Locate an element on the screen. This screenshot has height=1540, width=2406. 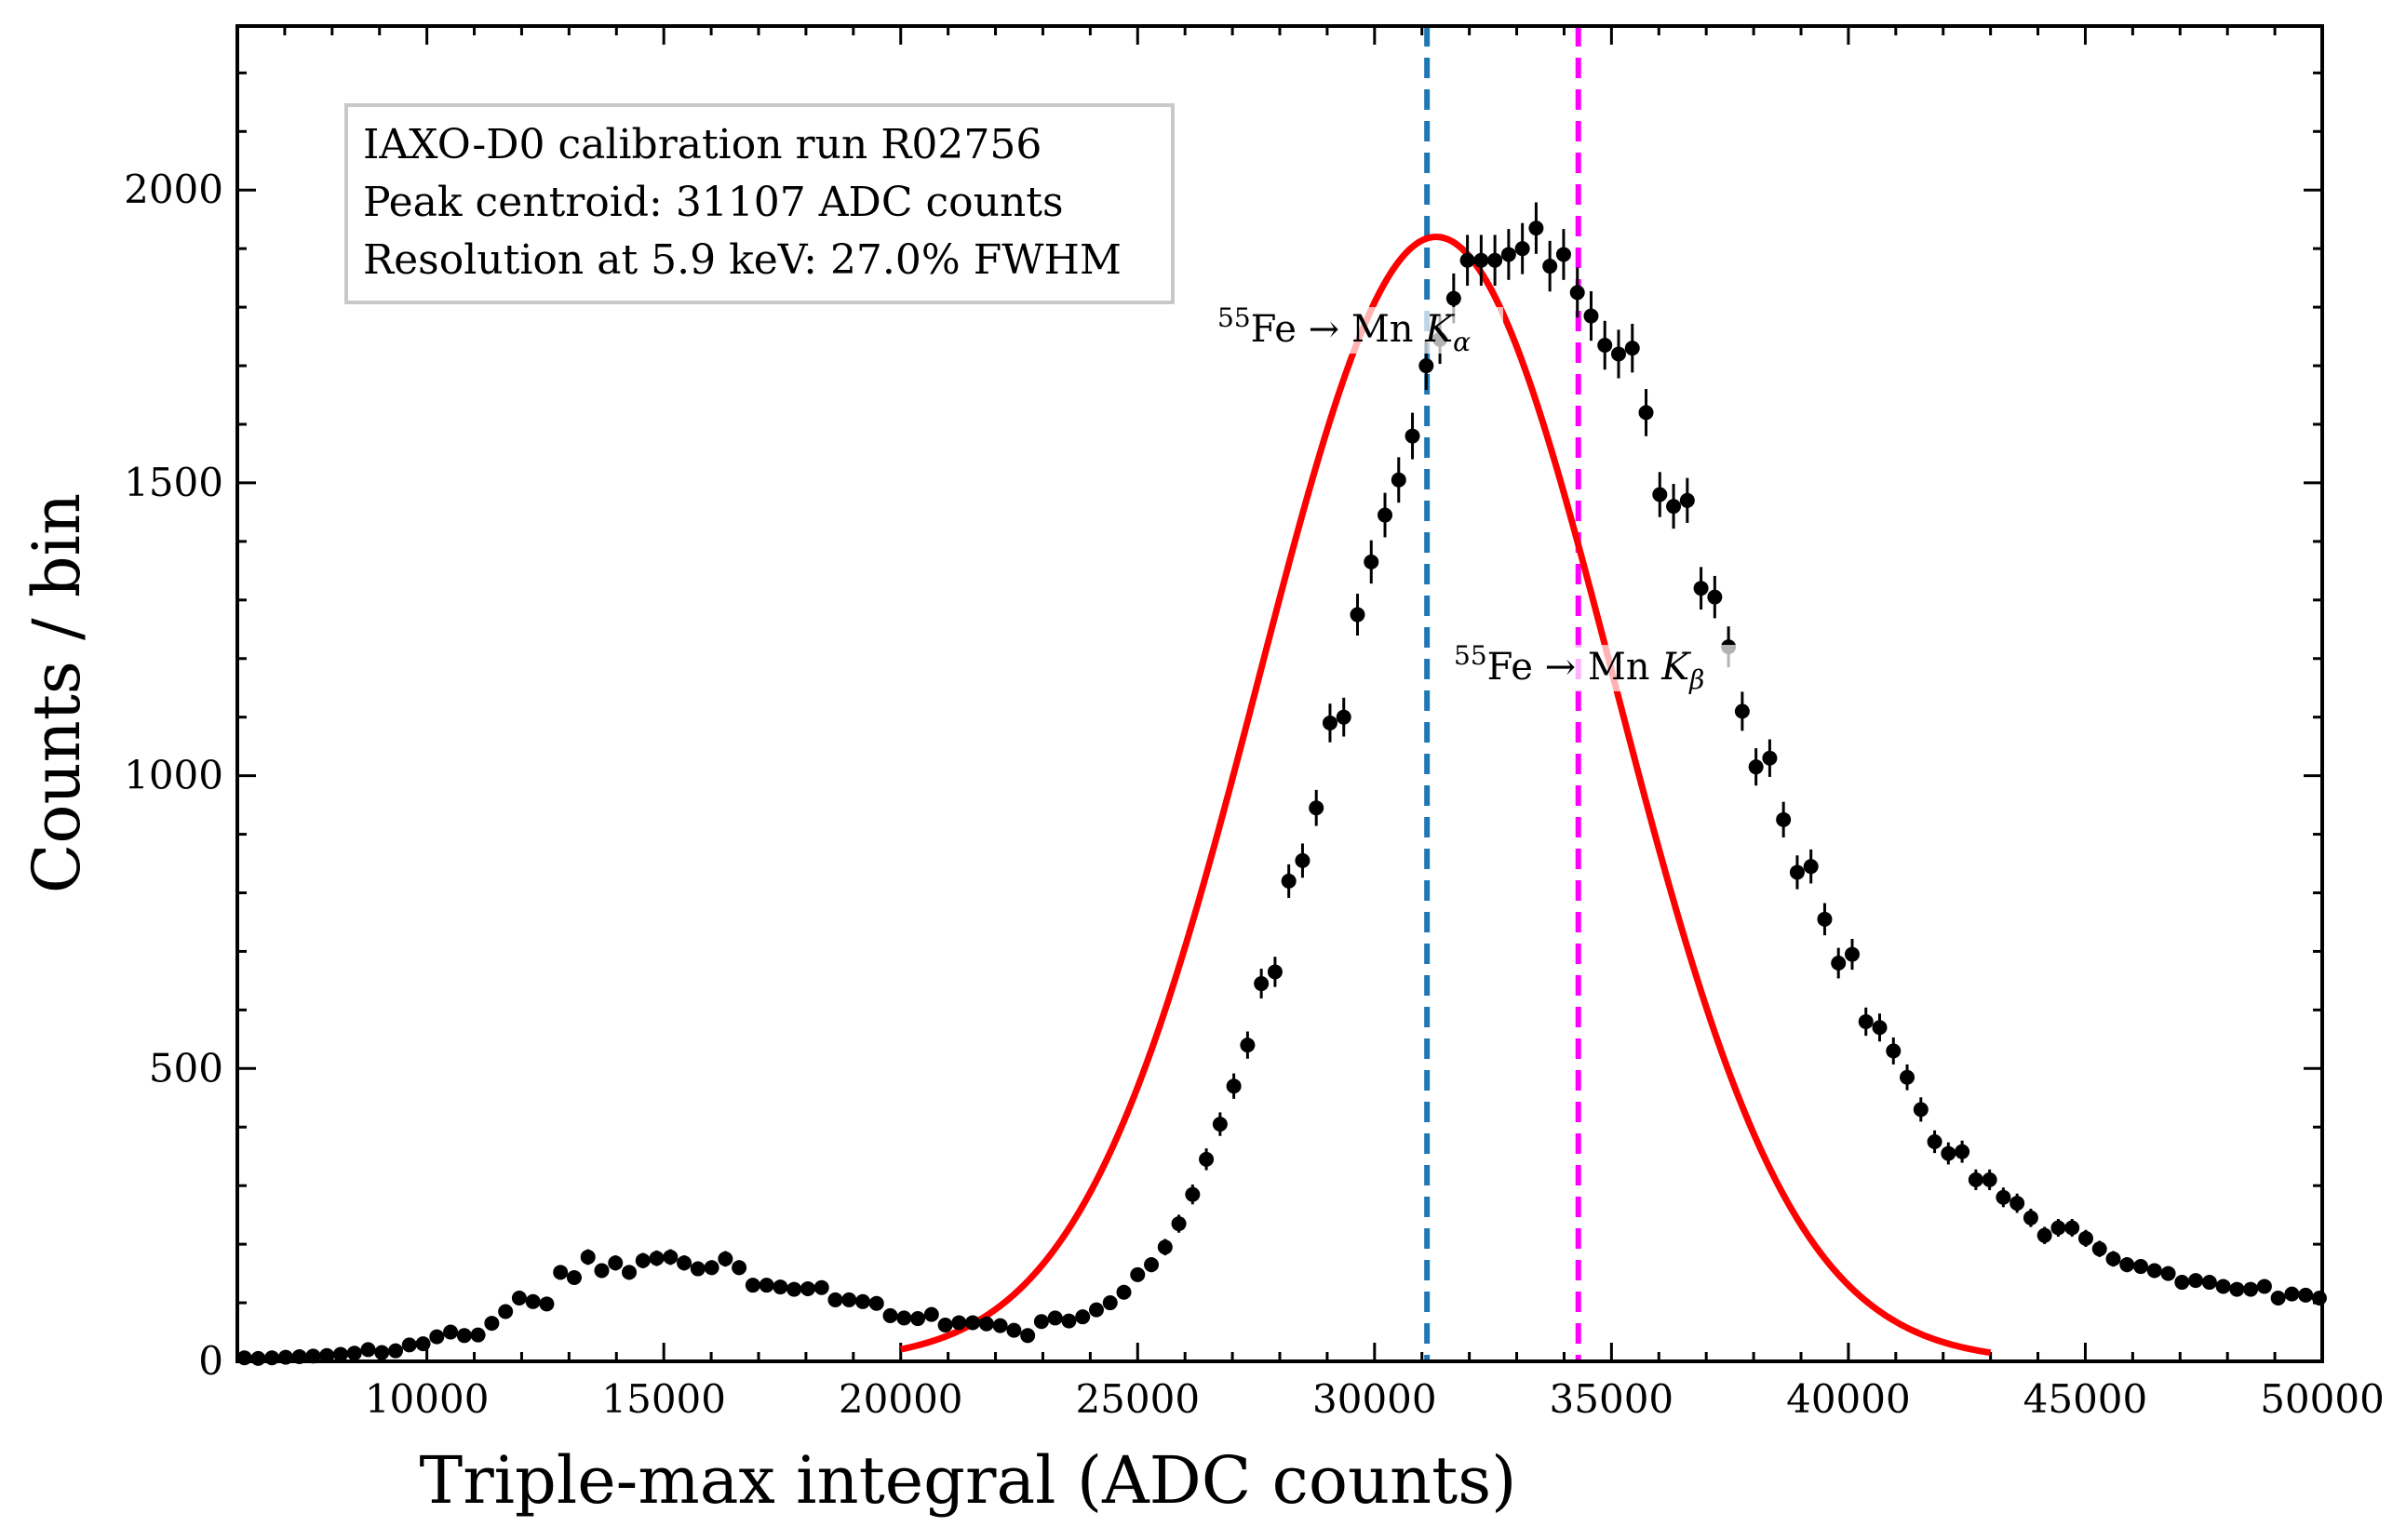
x-axis-label: Triple-max integral (ADC counts) is located at coordinates (968, 1480).